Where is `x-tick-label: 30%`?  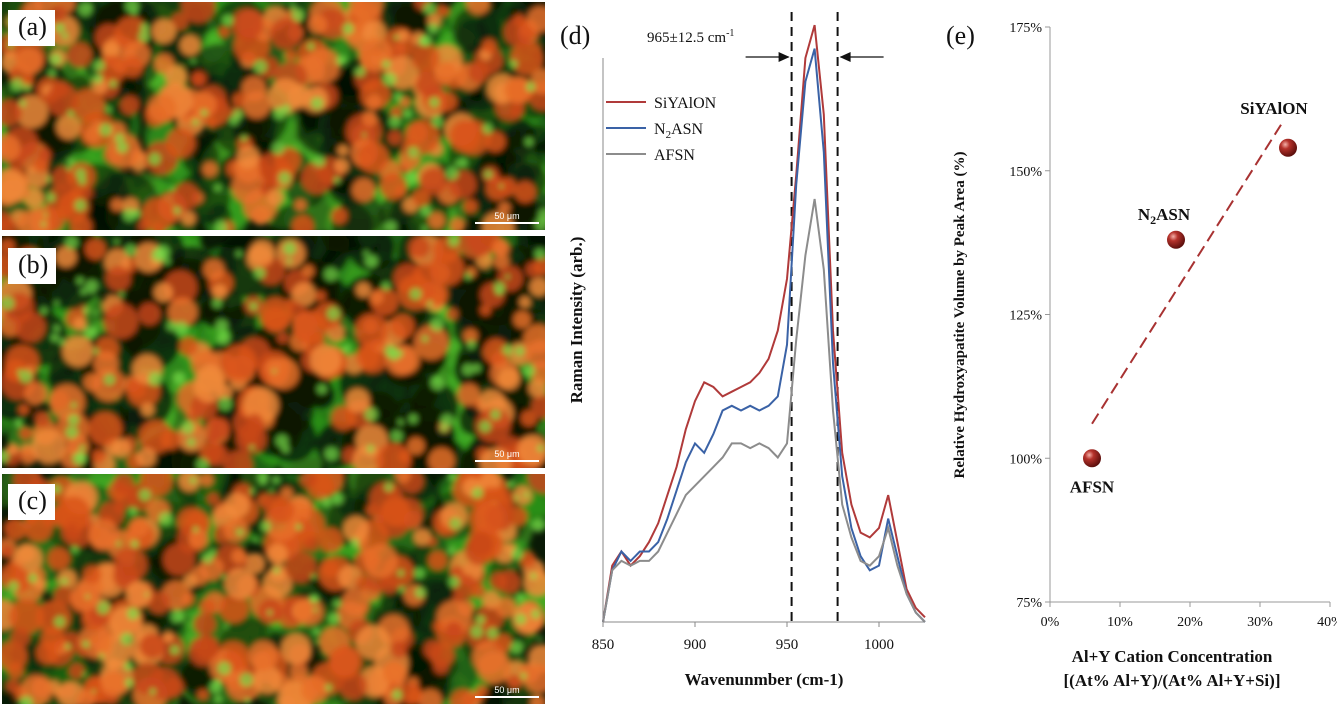 x-tick-label: 30% is located at coordinates (1260, 622).